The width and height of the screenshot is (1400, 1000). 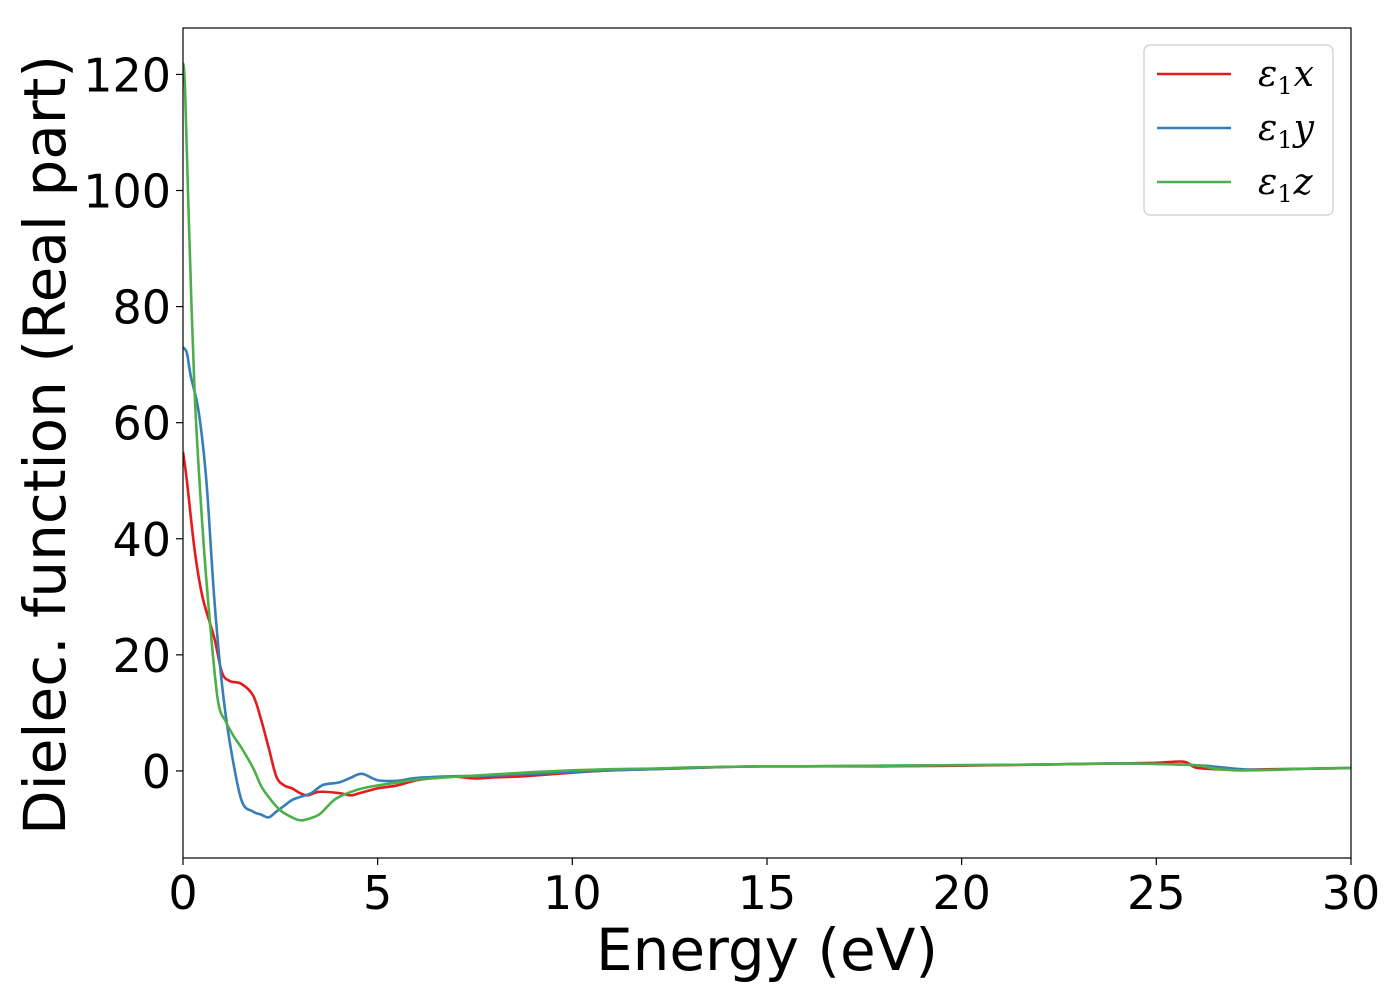 I want to click on y-tick-label: 20, so click(x=141, y=656).